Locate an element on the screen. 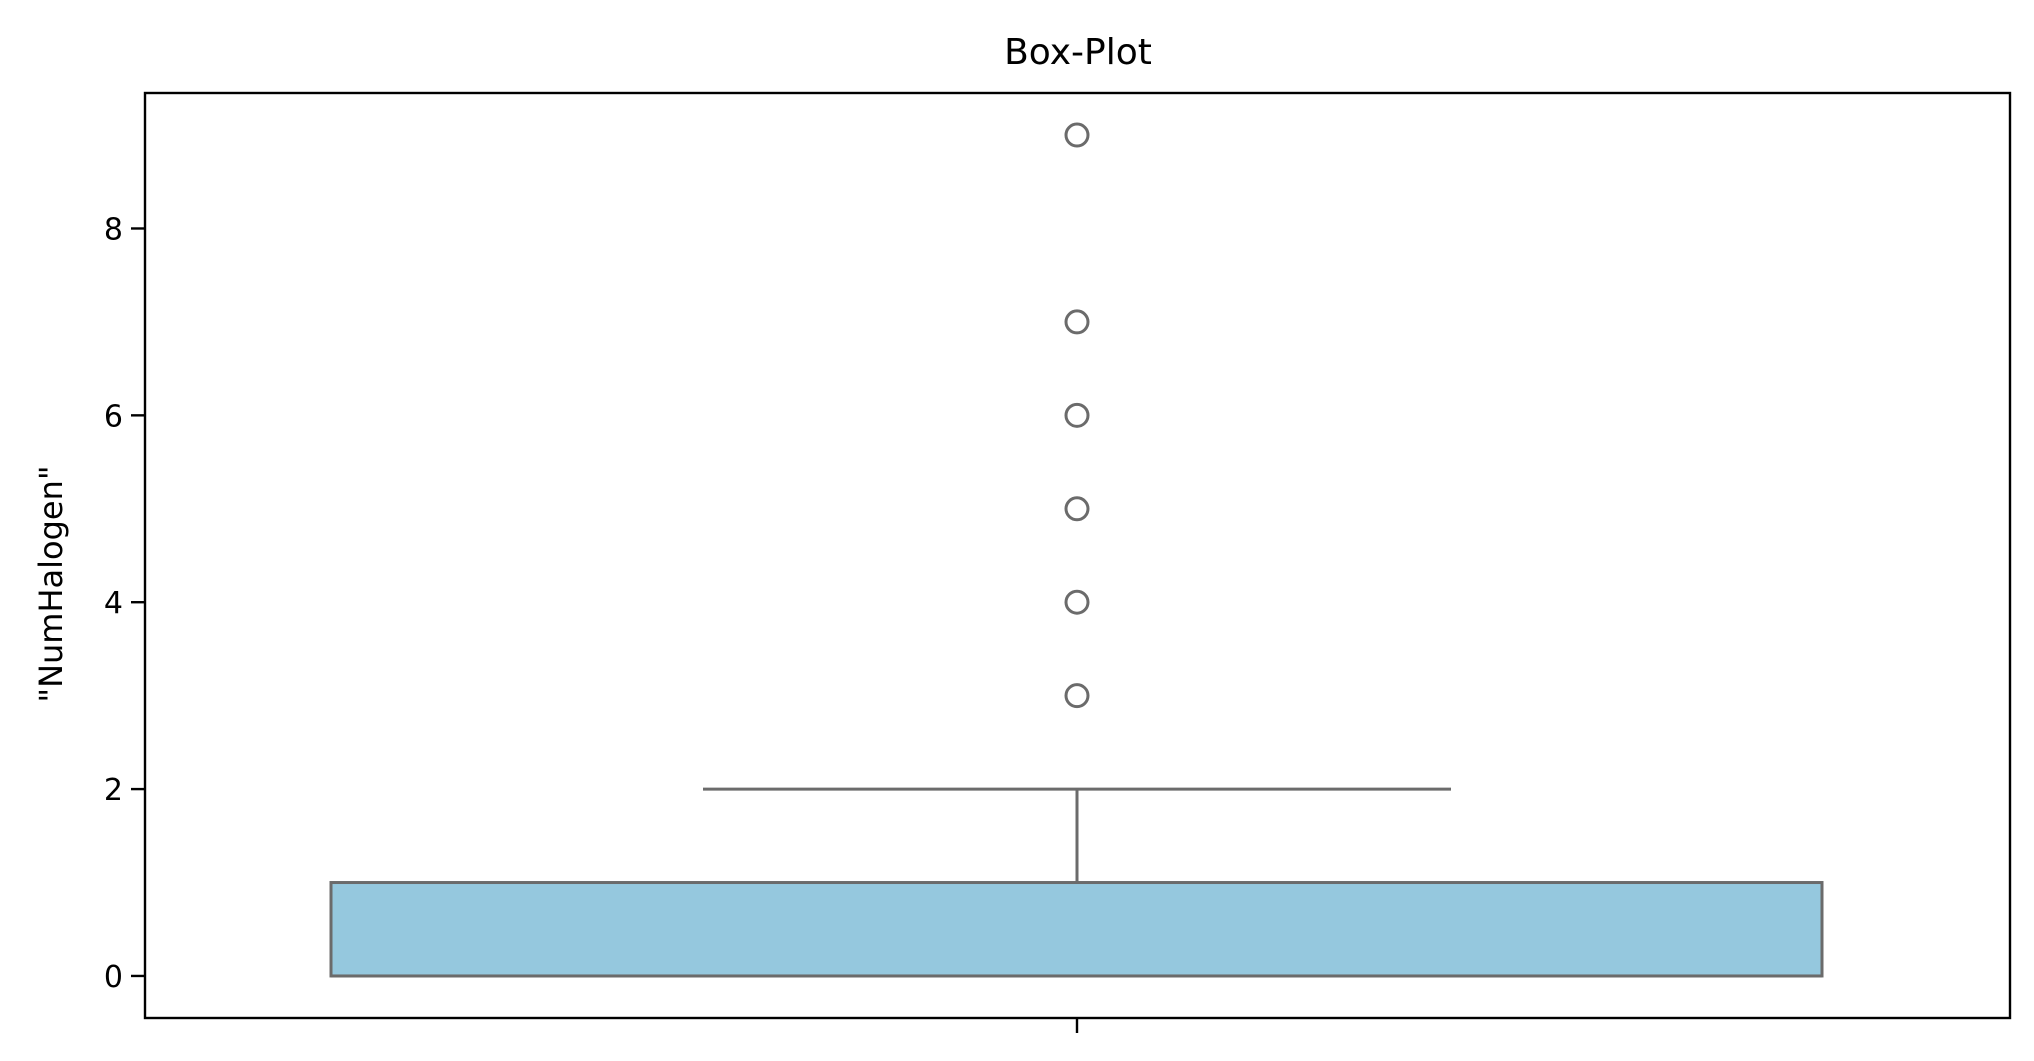 This screenshot has width=2034, height=1061. y-tick-label-2: 2 is located at coordinates (113, 790).